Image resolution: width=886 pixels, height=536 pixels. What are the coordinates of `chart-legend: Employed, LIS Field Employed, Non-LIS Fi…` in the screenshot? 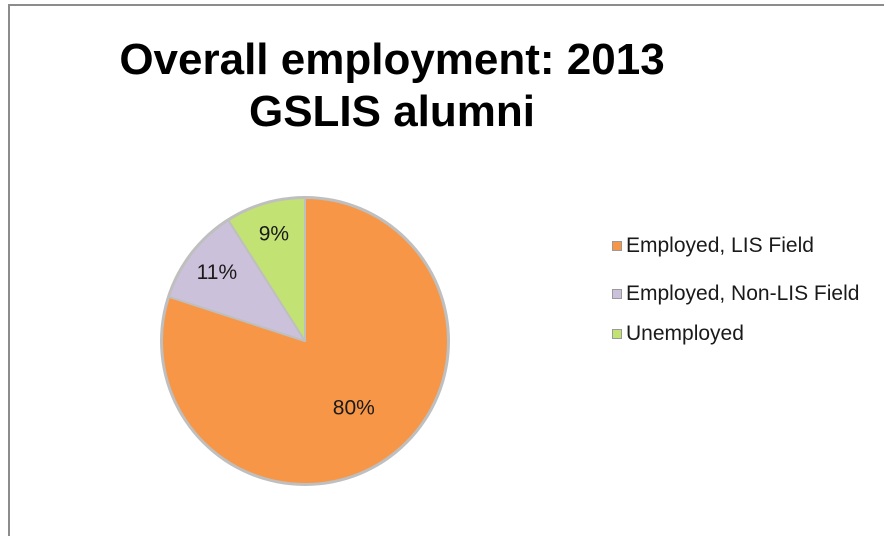 It's located at (745, 300).